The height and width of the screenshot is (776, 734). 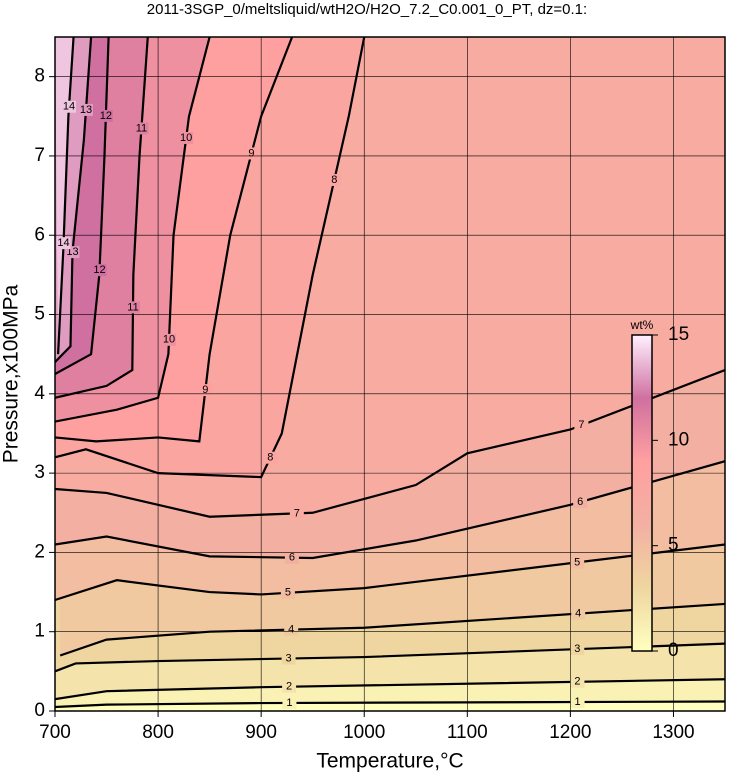 What do you see at coordinates (261, 732) in the screenshot?
I see `x-tick-label: 900` at bounding box center [261, 732].